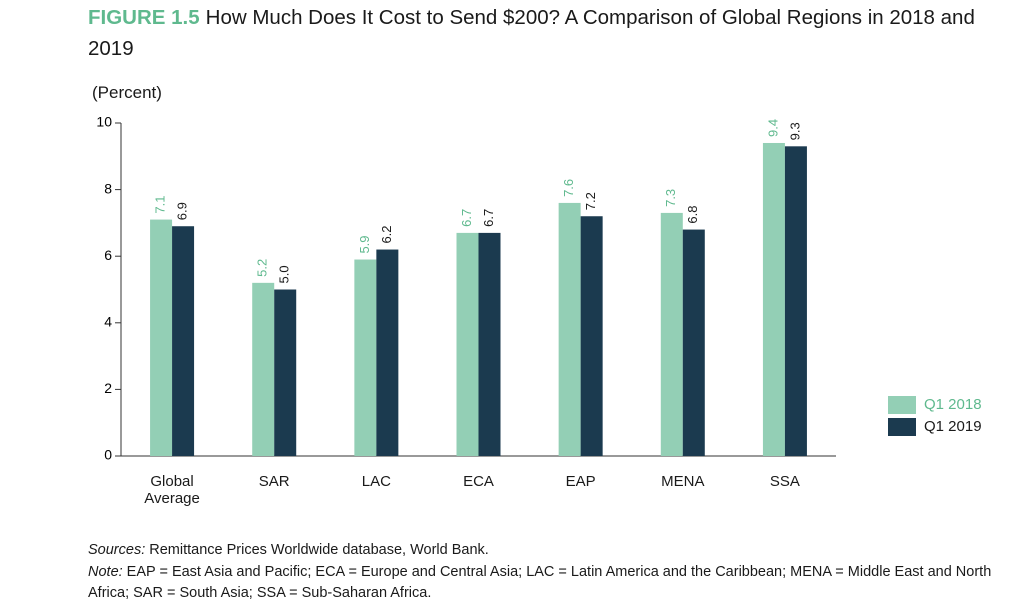 Image resolution: width=1026 pixels, height=615 pixels. Describe the element at coordinates (478, 481) in the screenshot. I see `x-tick-label: ECA` at that location.